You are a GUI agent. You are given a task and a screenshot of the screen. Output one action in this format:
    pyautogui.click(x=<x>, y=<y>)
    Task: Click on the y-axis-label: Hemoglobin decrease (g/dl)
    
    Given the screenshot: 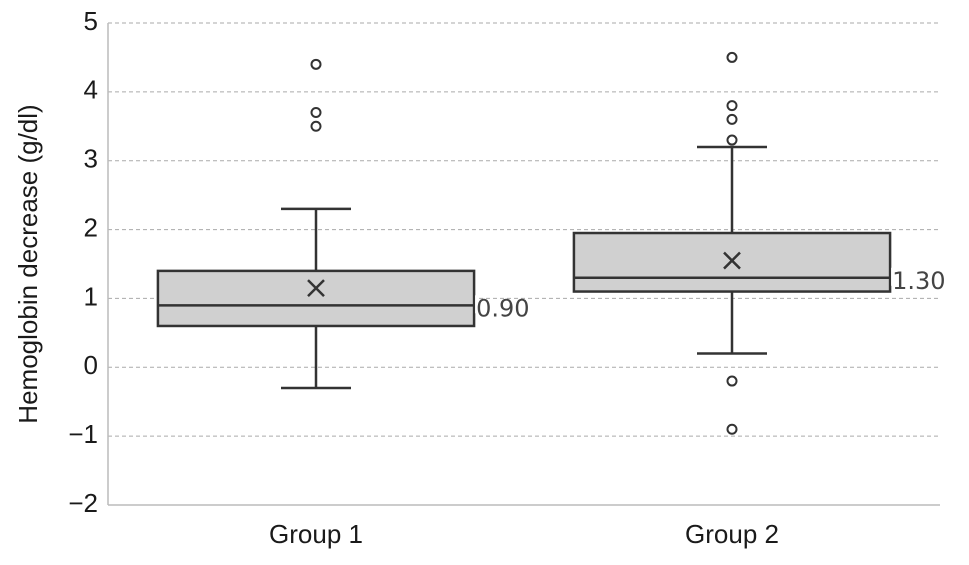 What is the action you would take?
    pyautogui.click(x=28, y=263)
    